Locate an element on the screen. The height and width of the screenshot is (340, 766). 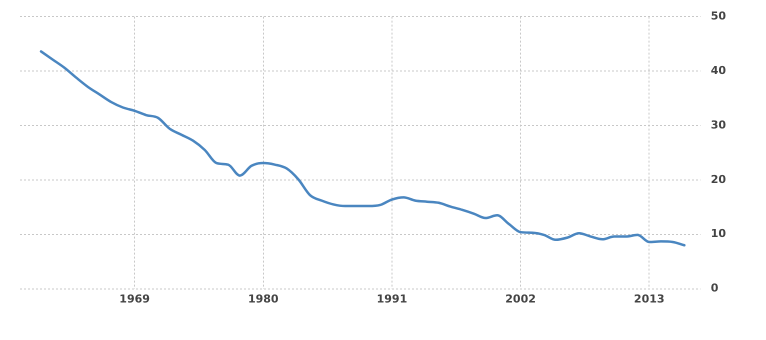
x-tick-label: 2013 is located at coordinates (649, 299).